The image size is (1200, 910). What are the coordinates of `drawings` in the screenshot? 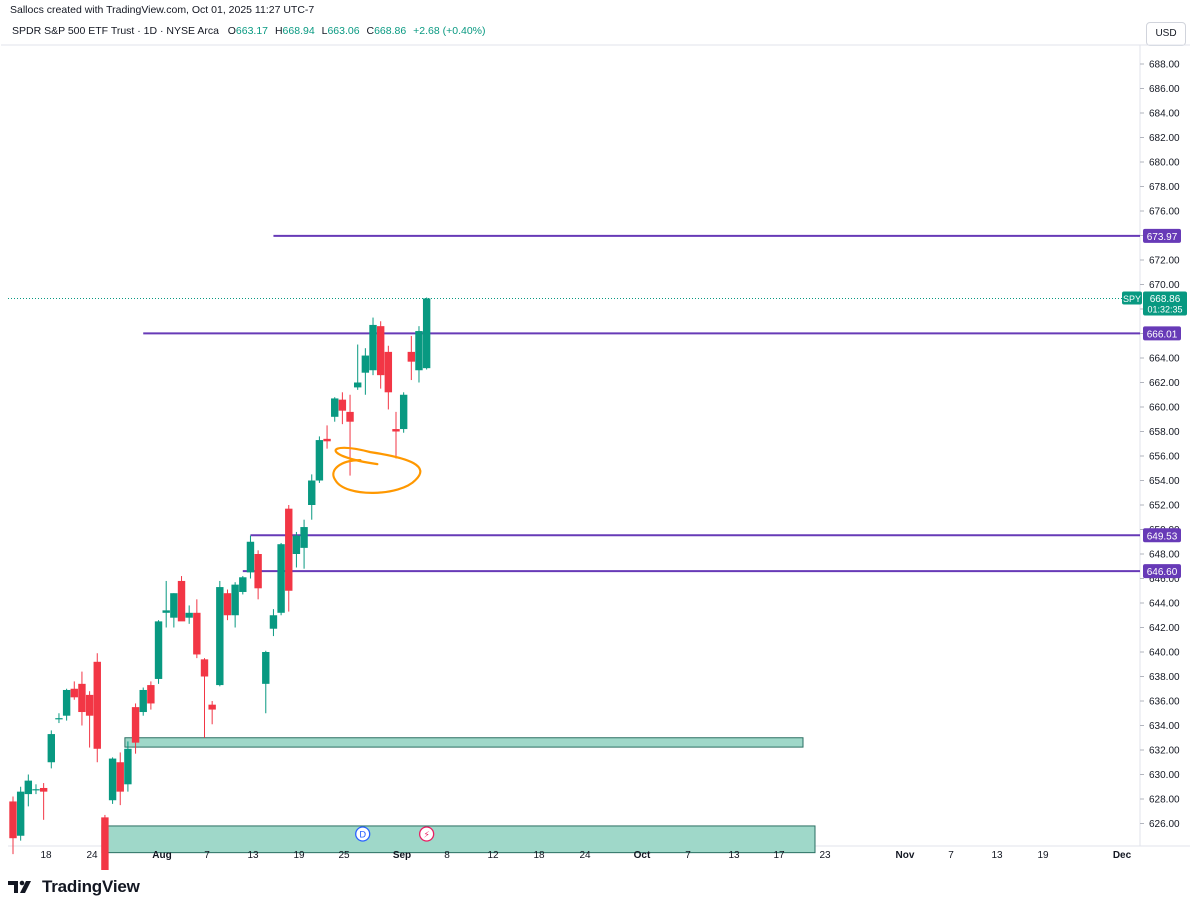 It's located at (377, 470).